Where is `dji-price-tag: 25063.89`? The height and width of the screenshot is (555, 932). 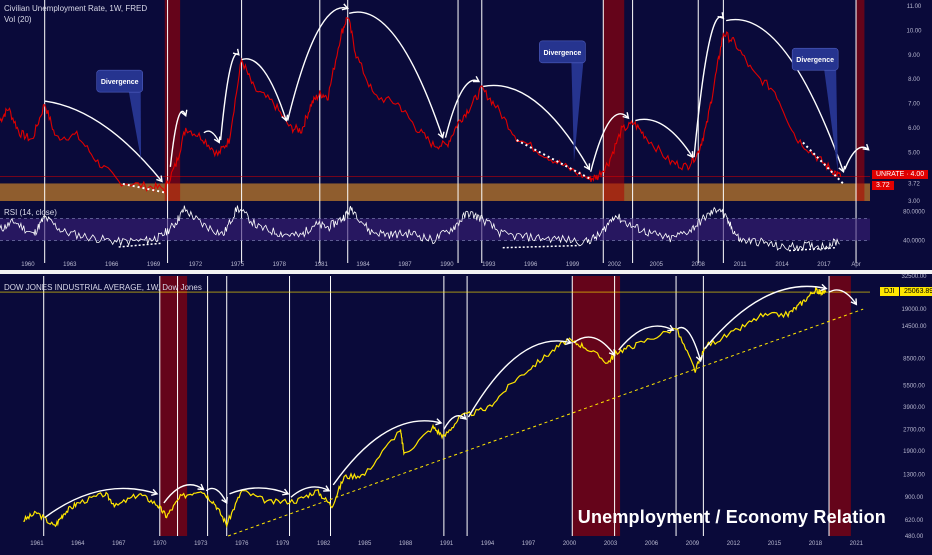 dji-price-tag: 25063.89 is located at coordinates (916, 291).